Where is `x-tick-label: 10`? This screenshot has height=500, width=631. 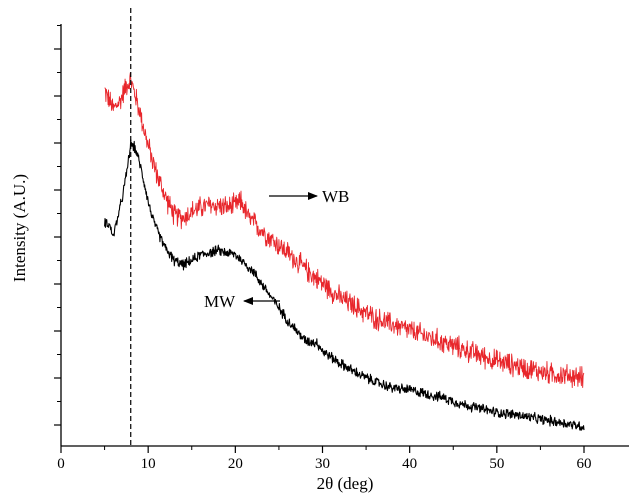 x-tick-label: 10 is located at coordinates (148, 464).